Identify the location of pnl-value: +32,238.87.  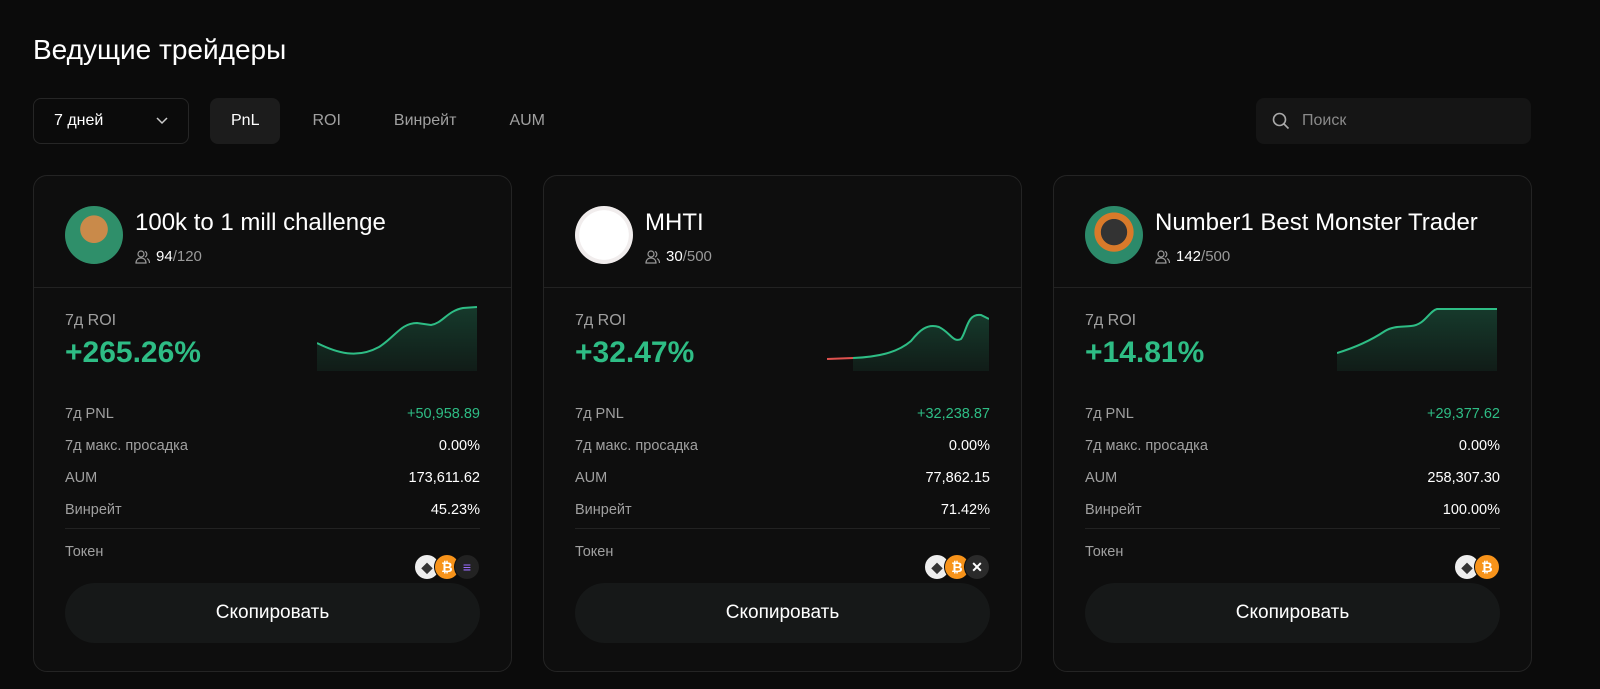
(953, 414).